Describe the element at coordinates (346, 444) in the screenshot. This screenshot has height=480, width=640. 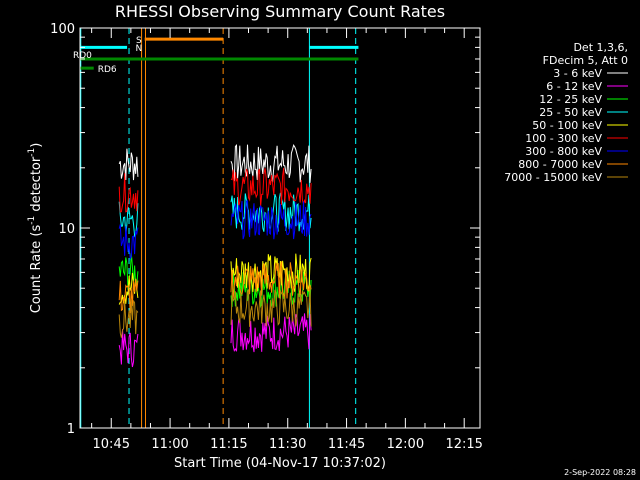
I see `x-tick-label: 11:45` at that location.